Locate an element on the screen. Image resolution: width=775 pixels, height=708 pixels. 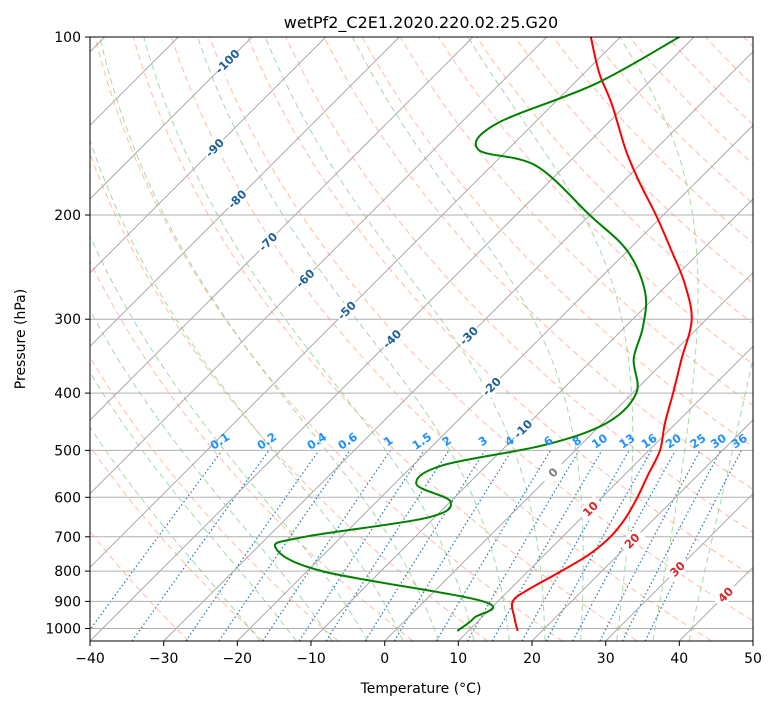
x-tick-label: 20 is located at coordinates (532, 659).